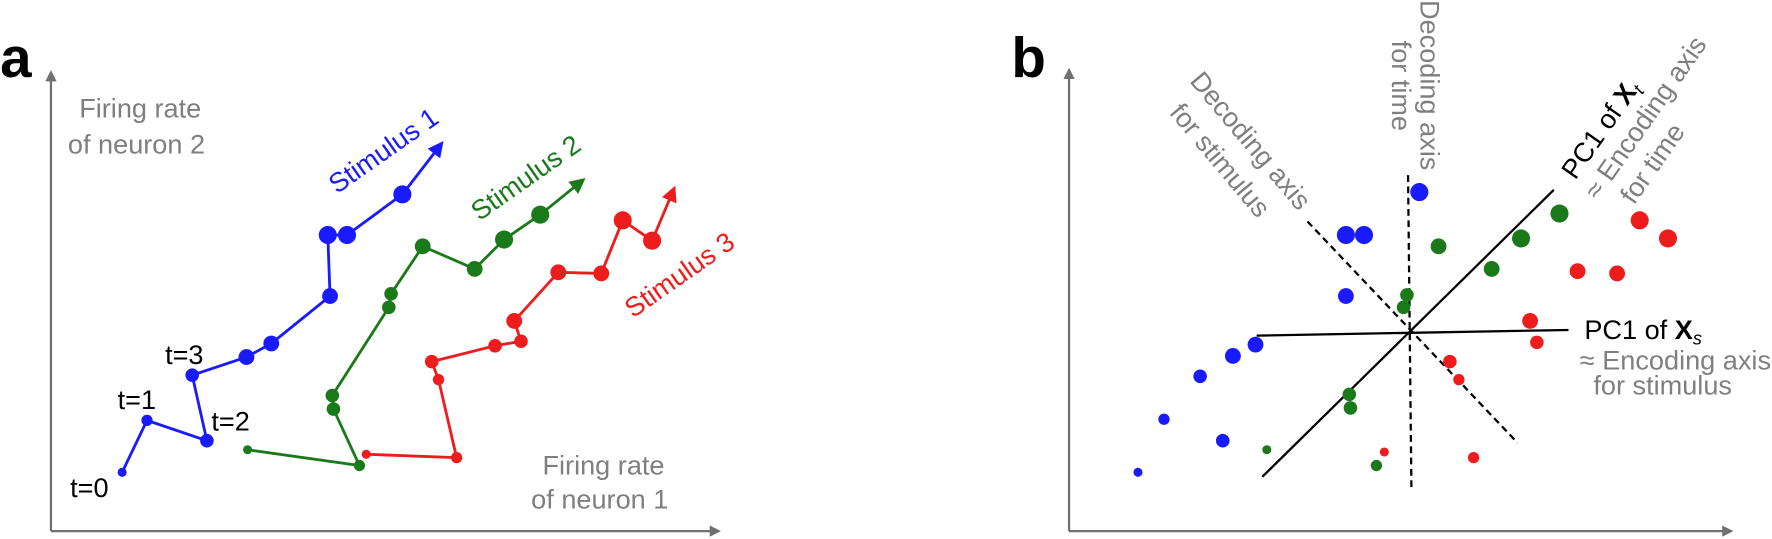 The image size is (1772, 539). Describe the element at coordinates (1028, 57) in the screenshot. I see `panel-label: b` at that location.